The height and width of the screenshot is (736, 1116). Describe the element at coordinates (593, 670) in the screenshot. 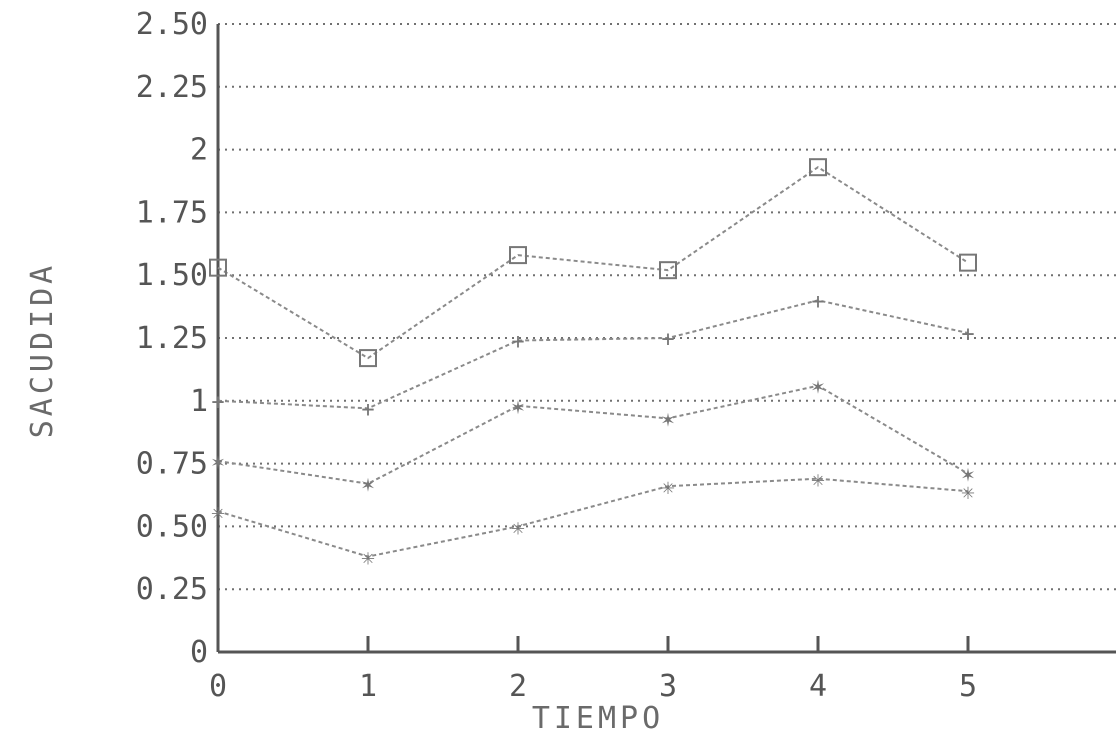

I see `x-tick-labels: 0 1 2 3 4 5` at that location.